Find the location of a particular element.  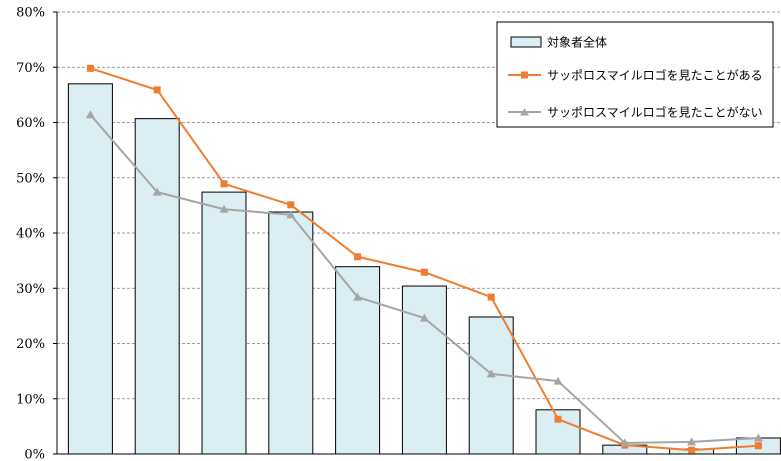

legend-triangle-marker is located at coordinates (524, 112).